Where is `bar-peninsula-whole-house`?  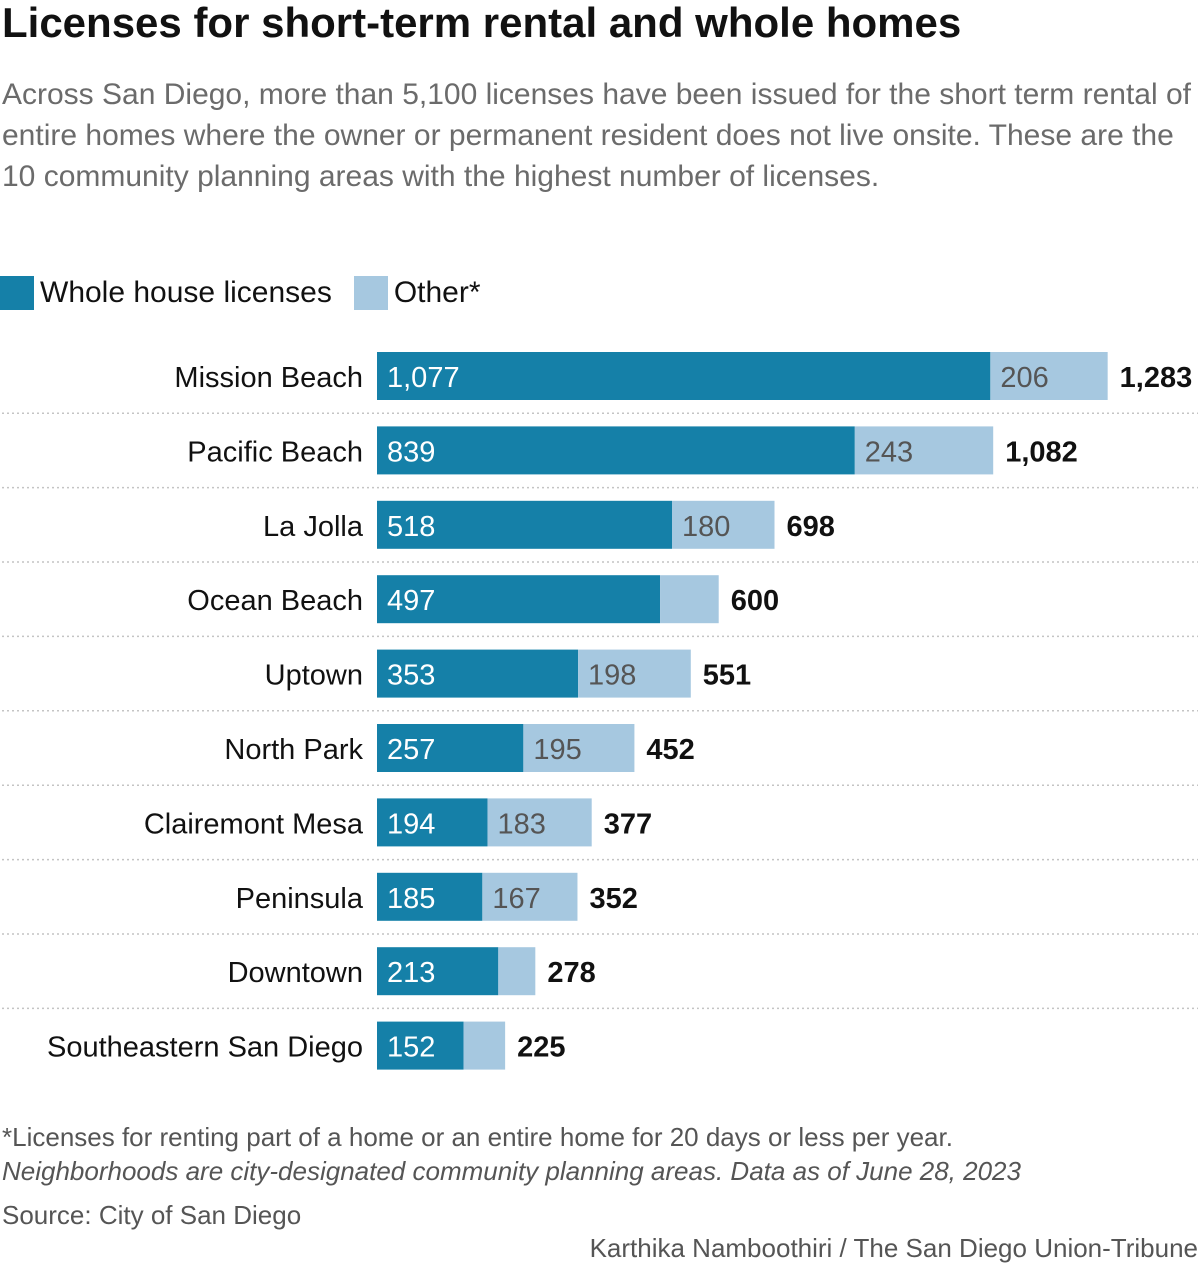 bar-peninsula-whole-house is located at coordinates (430, 896).